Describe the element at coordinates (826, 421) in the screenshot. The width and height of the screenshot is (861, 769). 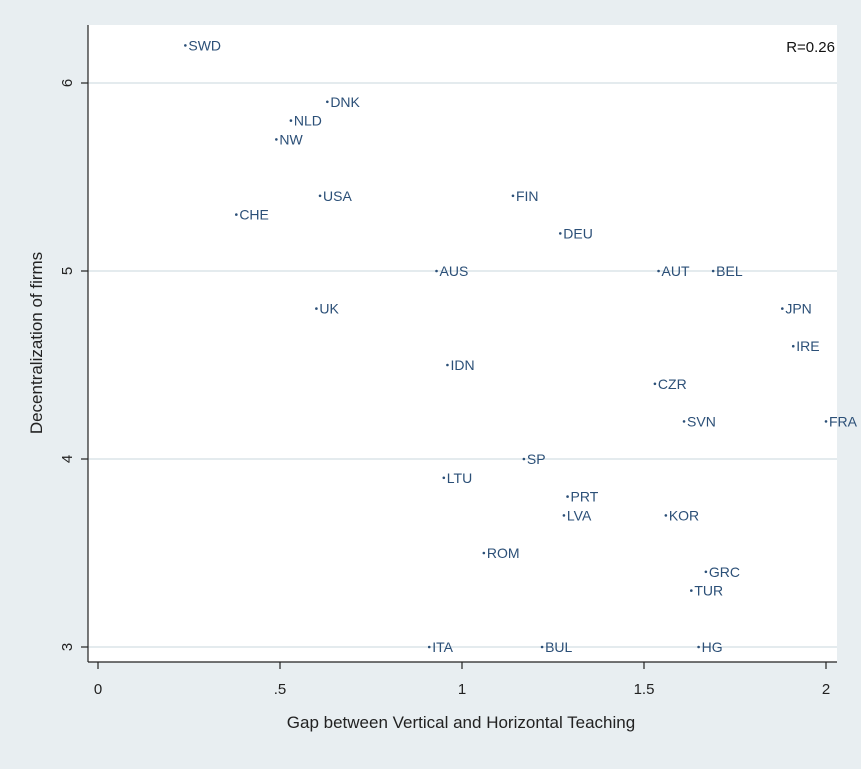
I see `data-point-fra` at that location.